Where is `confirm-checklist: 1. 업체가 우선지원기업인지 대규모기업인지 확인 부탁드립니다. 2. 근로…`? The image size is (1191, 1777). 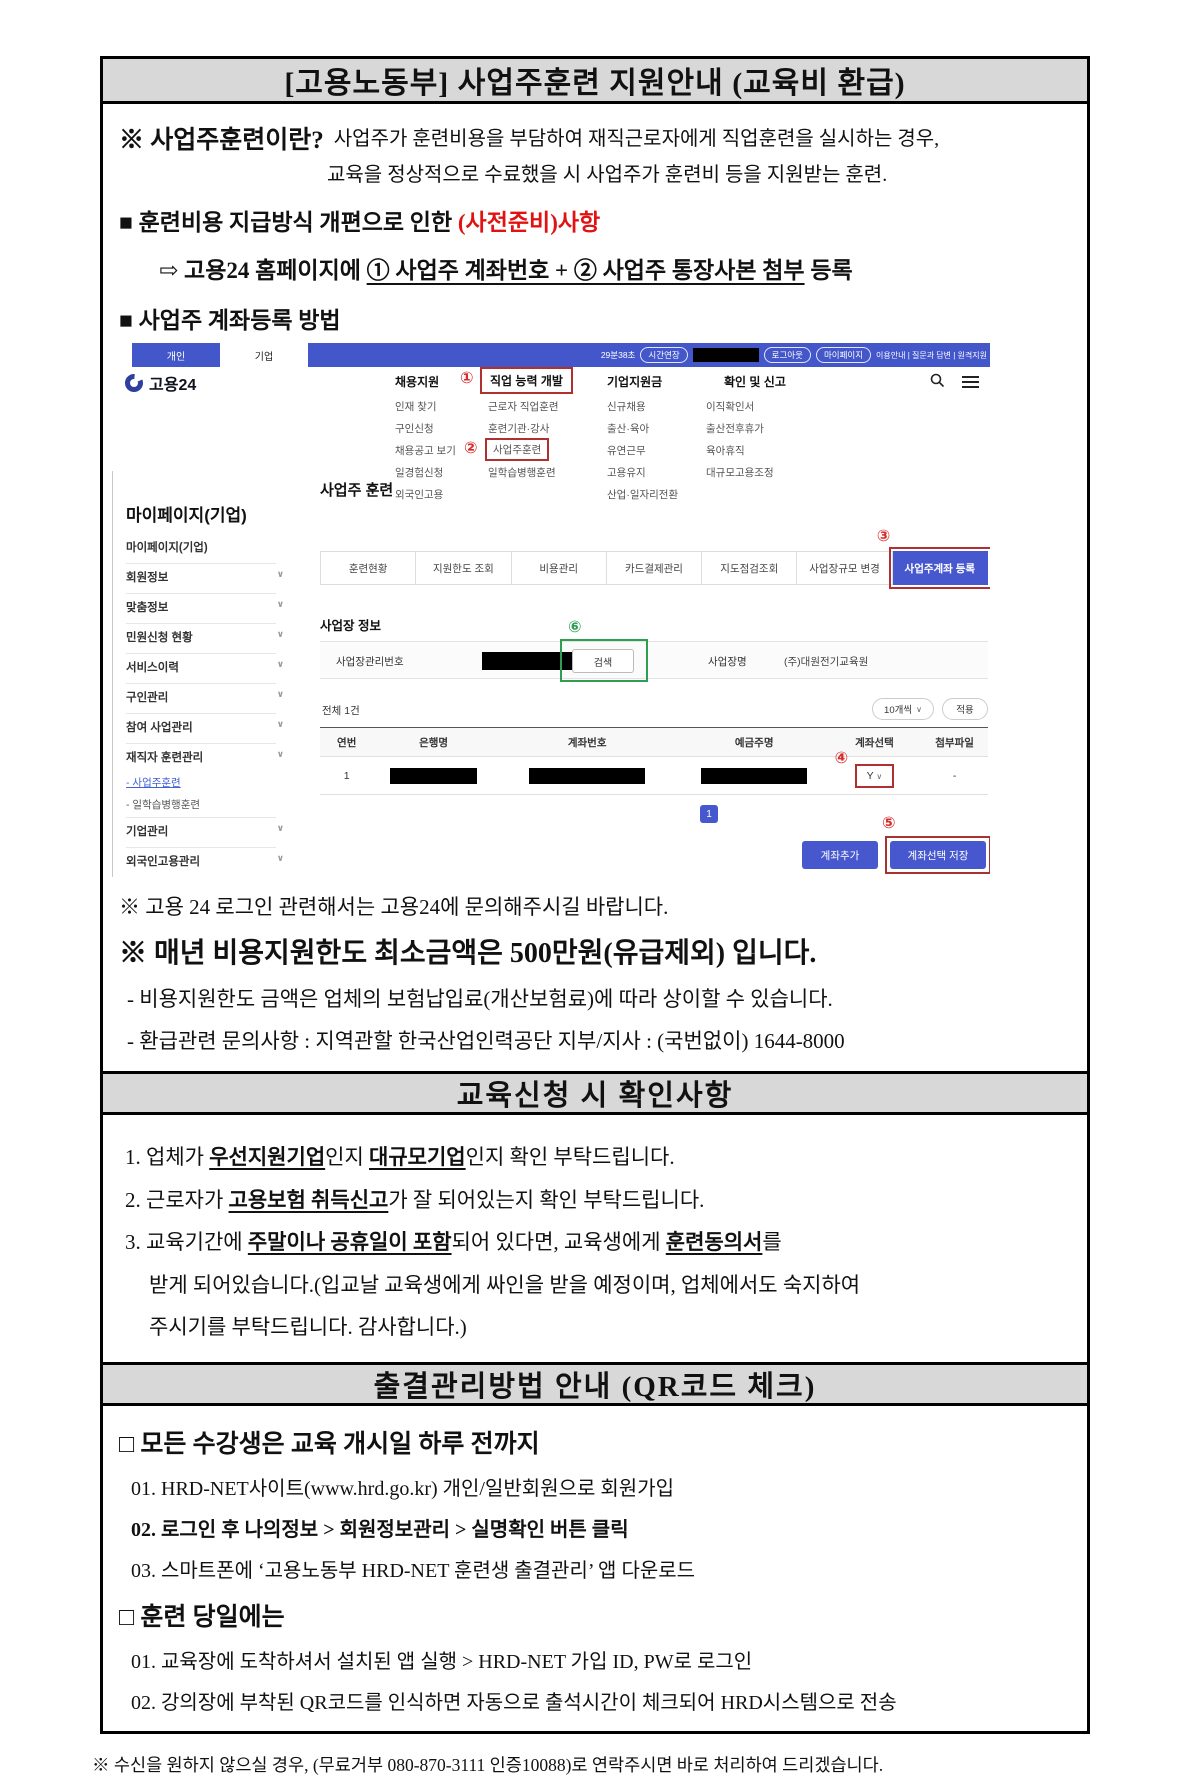 confirm-checklist: 1. 업체가 우선지원기업인지 대규모기업인지 확인 부탁드립니다. 2. 근로… is located at coordinates (595, 1238).